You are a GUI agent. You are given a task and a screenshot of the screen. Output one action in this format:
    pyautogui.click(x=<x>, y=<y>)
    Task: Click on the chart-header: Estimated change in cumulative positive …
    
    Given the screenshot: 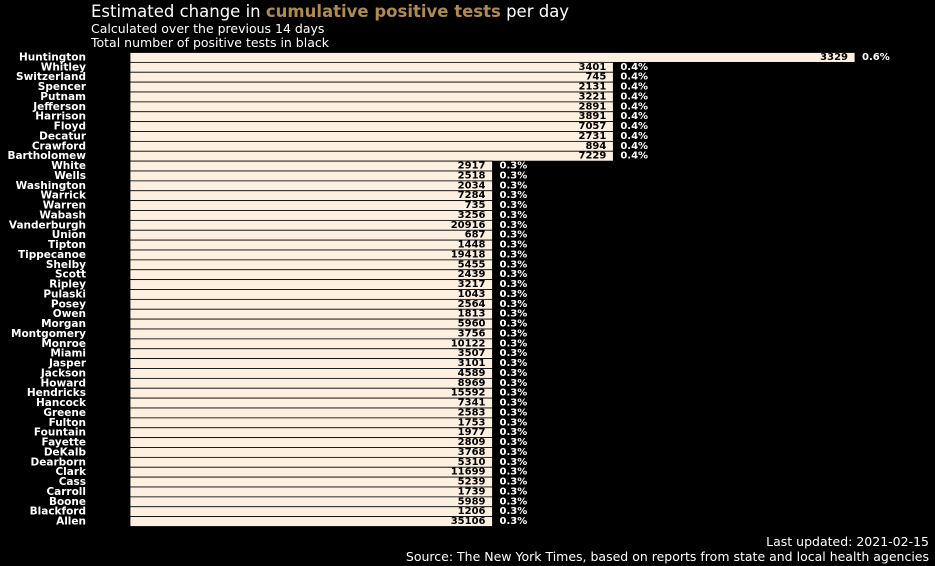 What is the action you would take?
    pyautogui.click(x=330, y=26)
    